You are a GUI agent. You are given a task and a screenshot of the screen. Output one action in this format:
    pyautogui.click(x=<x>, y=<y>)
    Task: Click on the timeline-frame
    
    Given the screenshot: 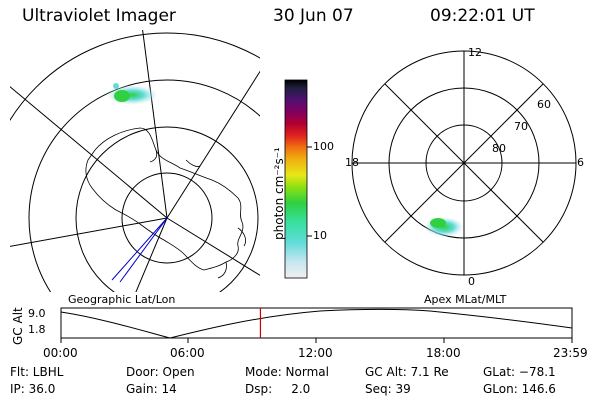 What is the action you would take?
    pyautogui.click(x=316, y=323)
    